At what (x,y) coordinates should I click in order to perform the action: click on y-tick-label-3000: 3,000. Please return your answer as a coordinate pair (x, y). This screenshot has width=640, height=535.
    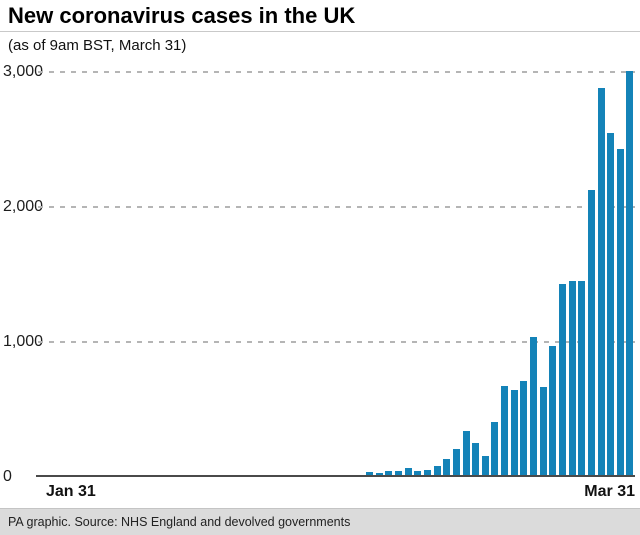
    Looking at the image, I should click on (23, 71).